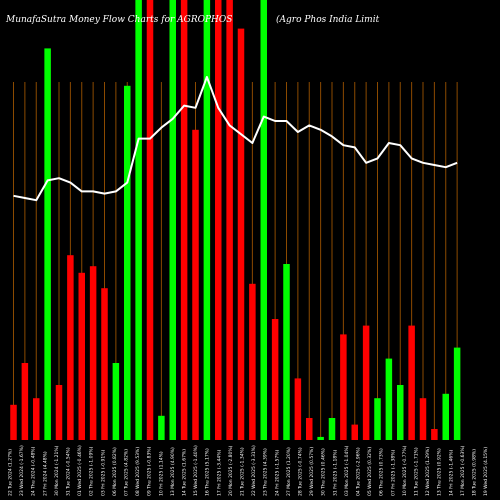 Image resolution: width=500 pixels, height=500 pixels. I want to click on chart-title-right: (Agro Phos India Limit, so click(328, 19).